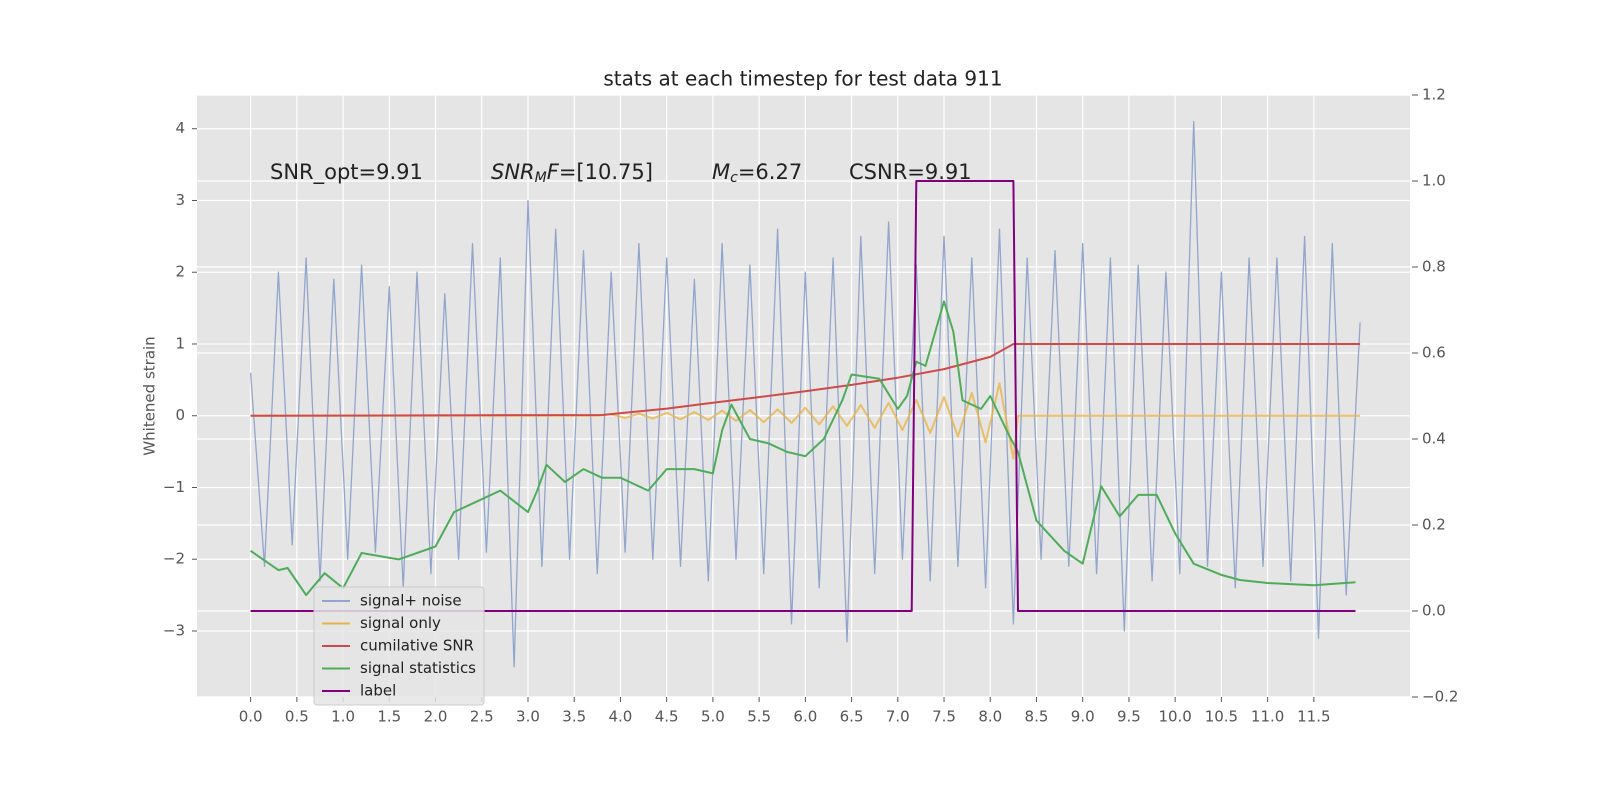 This screenshot has height=800, width=1600. I want to click on x-tick-label: 1.5, so click(389, 717).